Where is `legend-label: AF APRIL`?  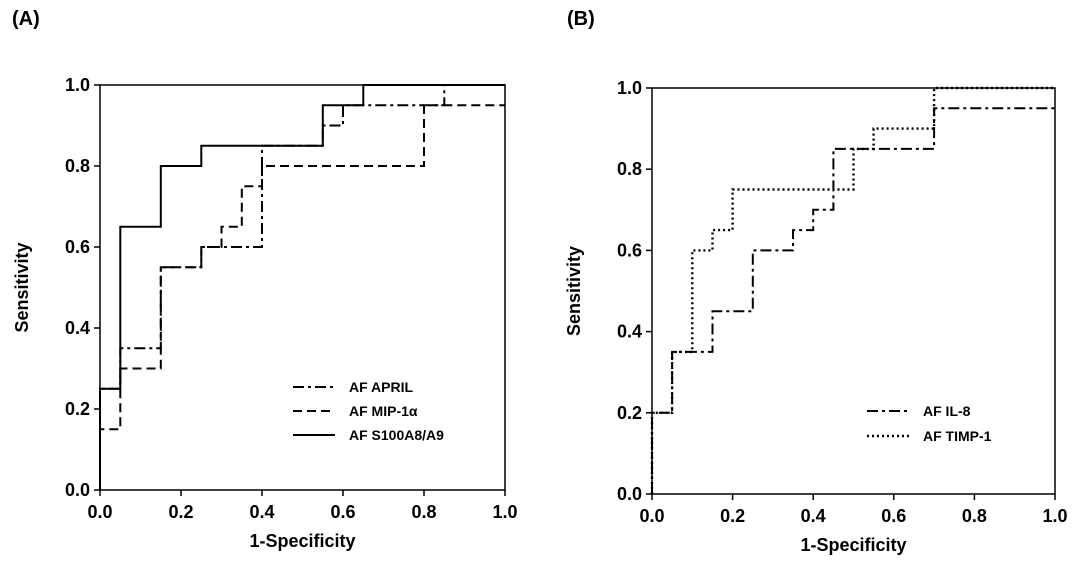 legend-label: AF APRIL is located at coordinates (381, 387).